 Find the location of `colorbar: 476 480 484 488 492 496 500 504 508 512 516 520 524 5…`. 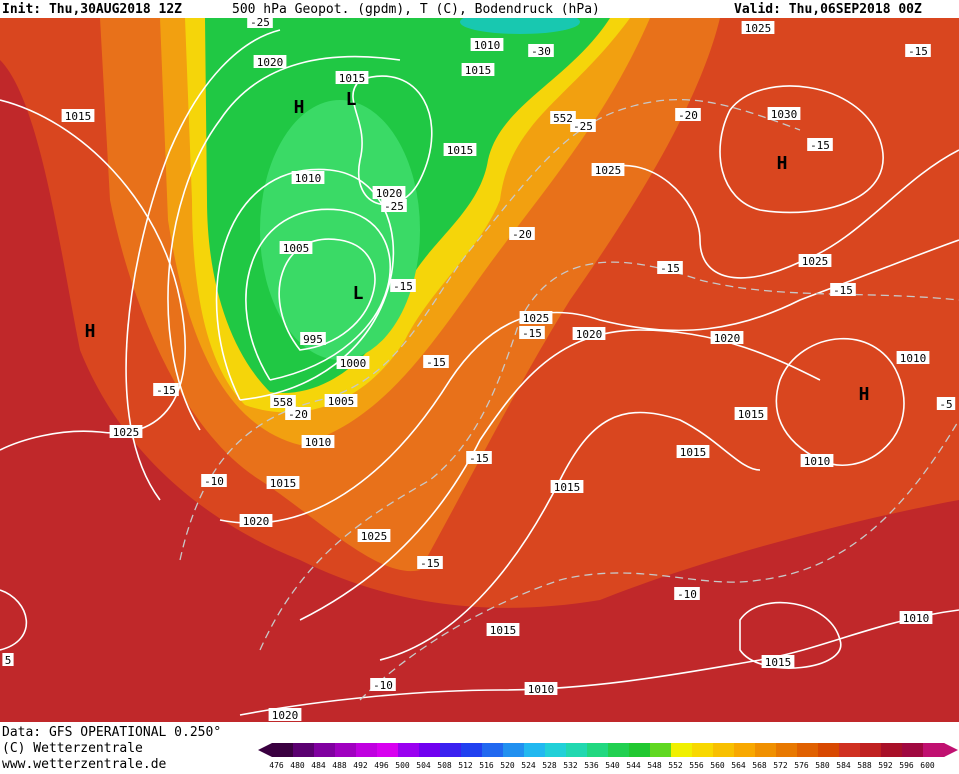

colorbar: 476 480 484 488 492 496 500 504 508 512 516 520 524 5… is located at coordinates (608, 756).